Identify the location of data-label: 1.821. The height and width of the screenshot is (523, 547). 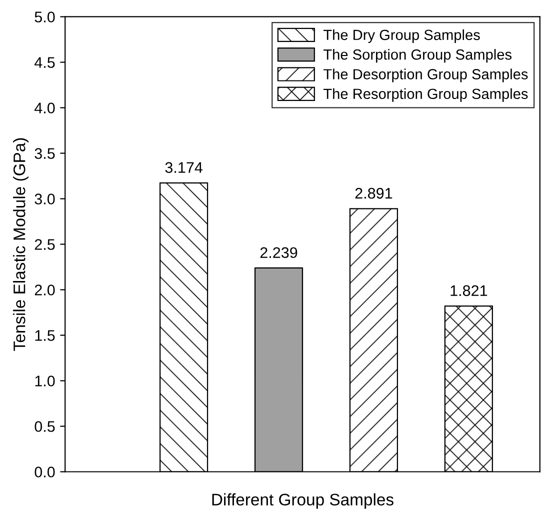
(469, 290).